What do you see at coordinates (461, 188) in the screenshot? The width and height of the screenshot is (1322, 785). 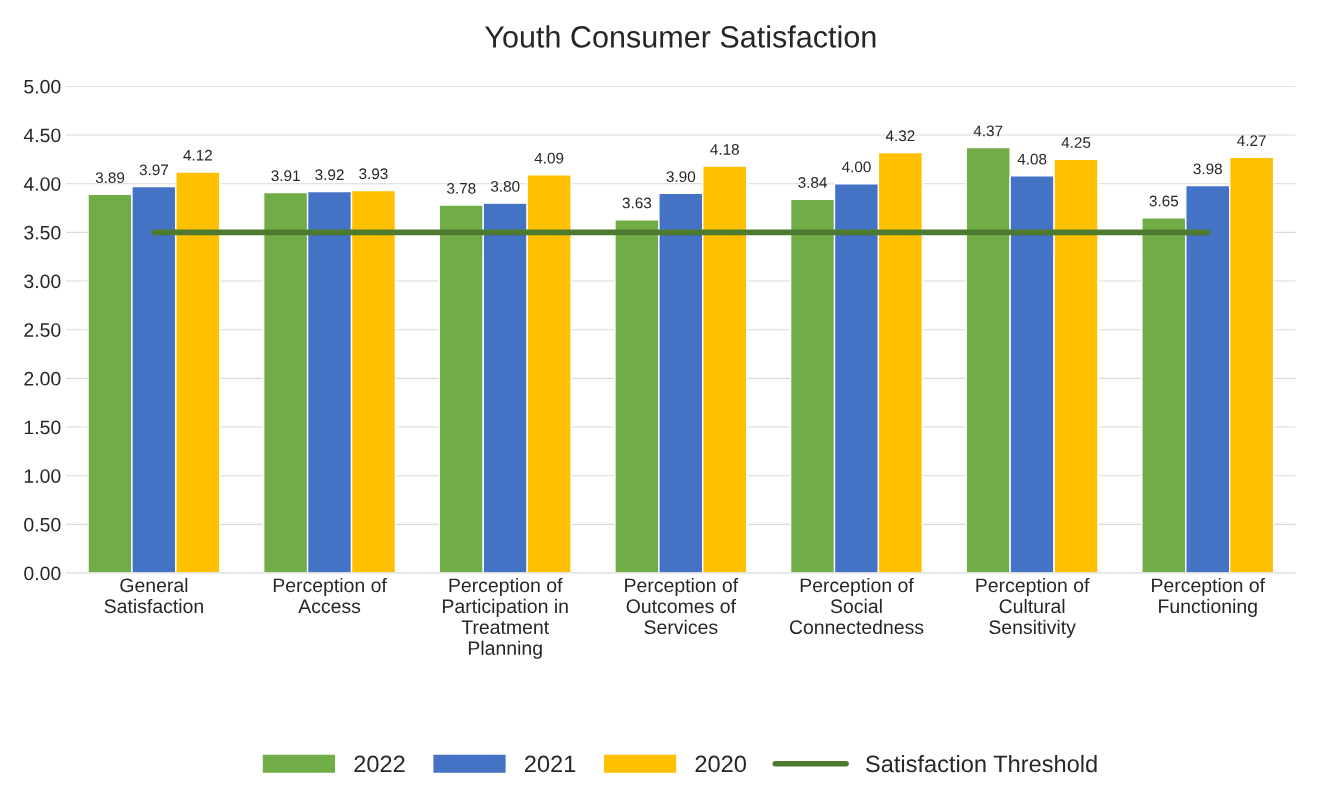 I see `data-label: 3.78` at bounding box center [461, 188].